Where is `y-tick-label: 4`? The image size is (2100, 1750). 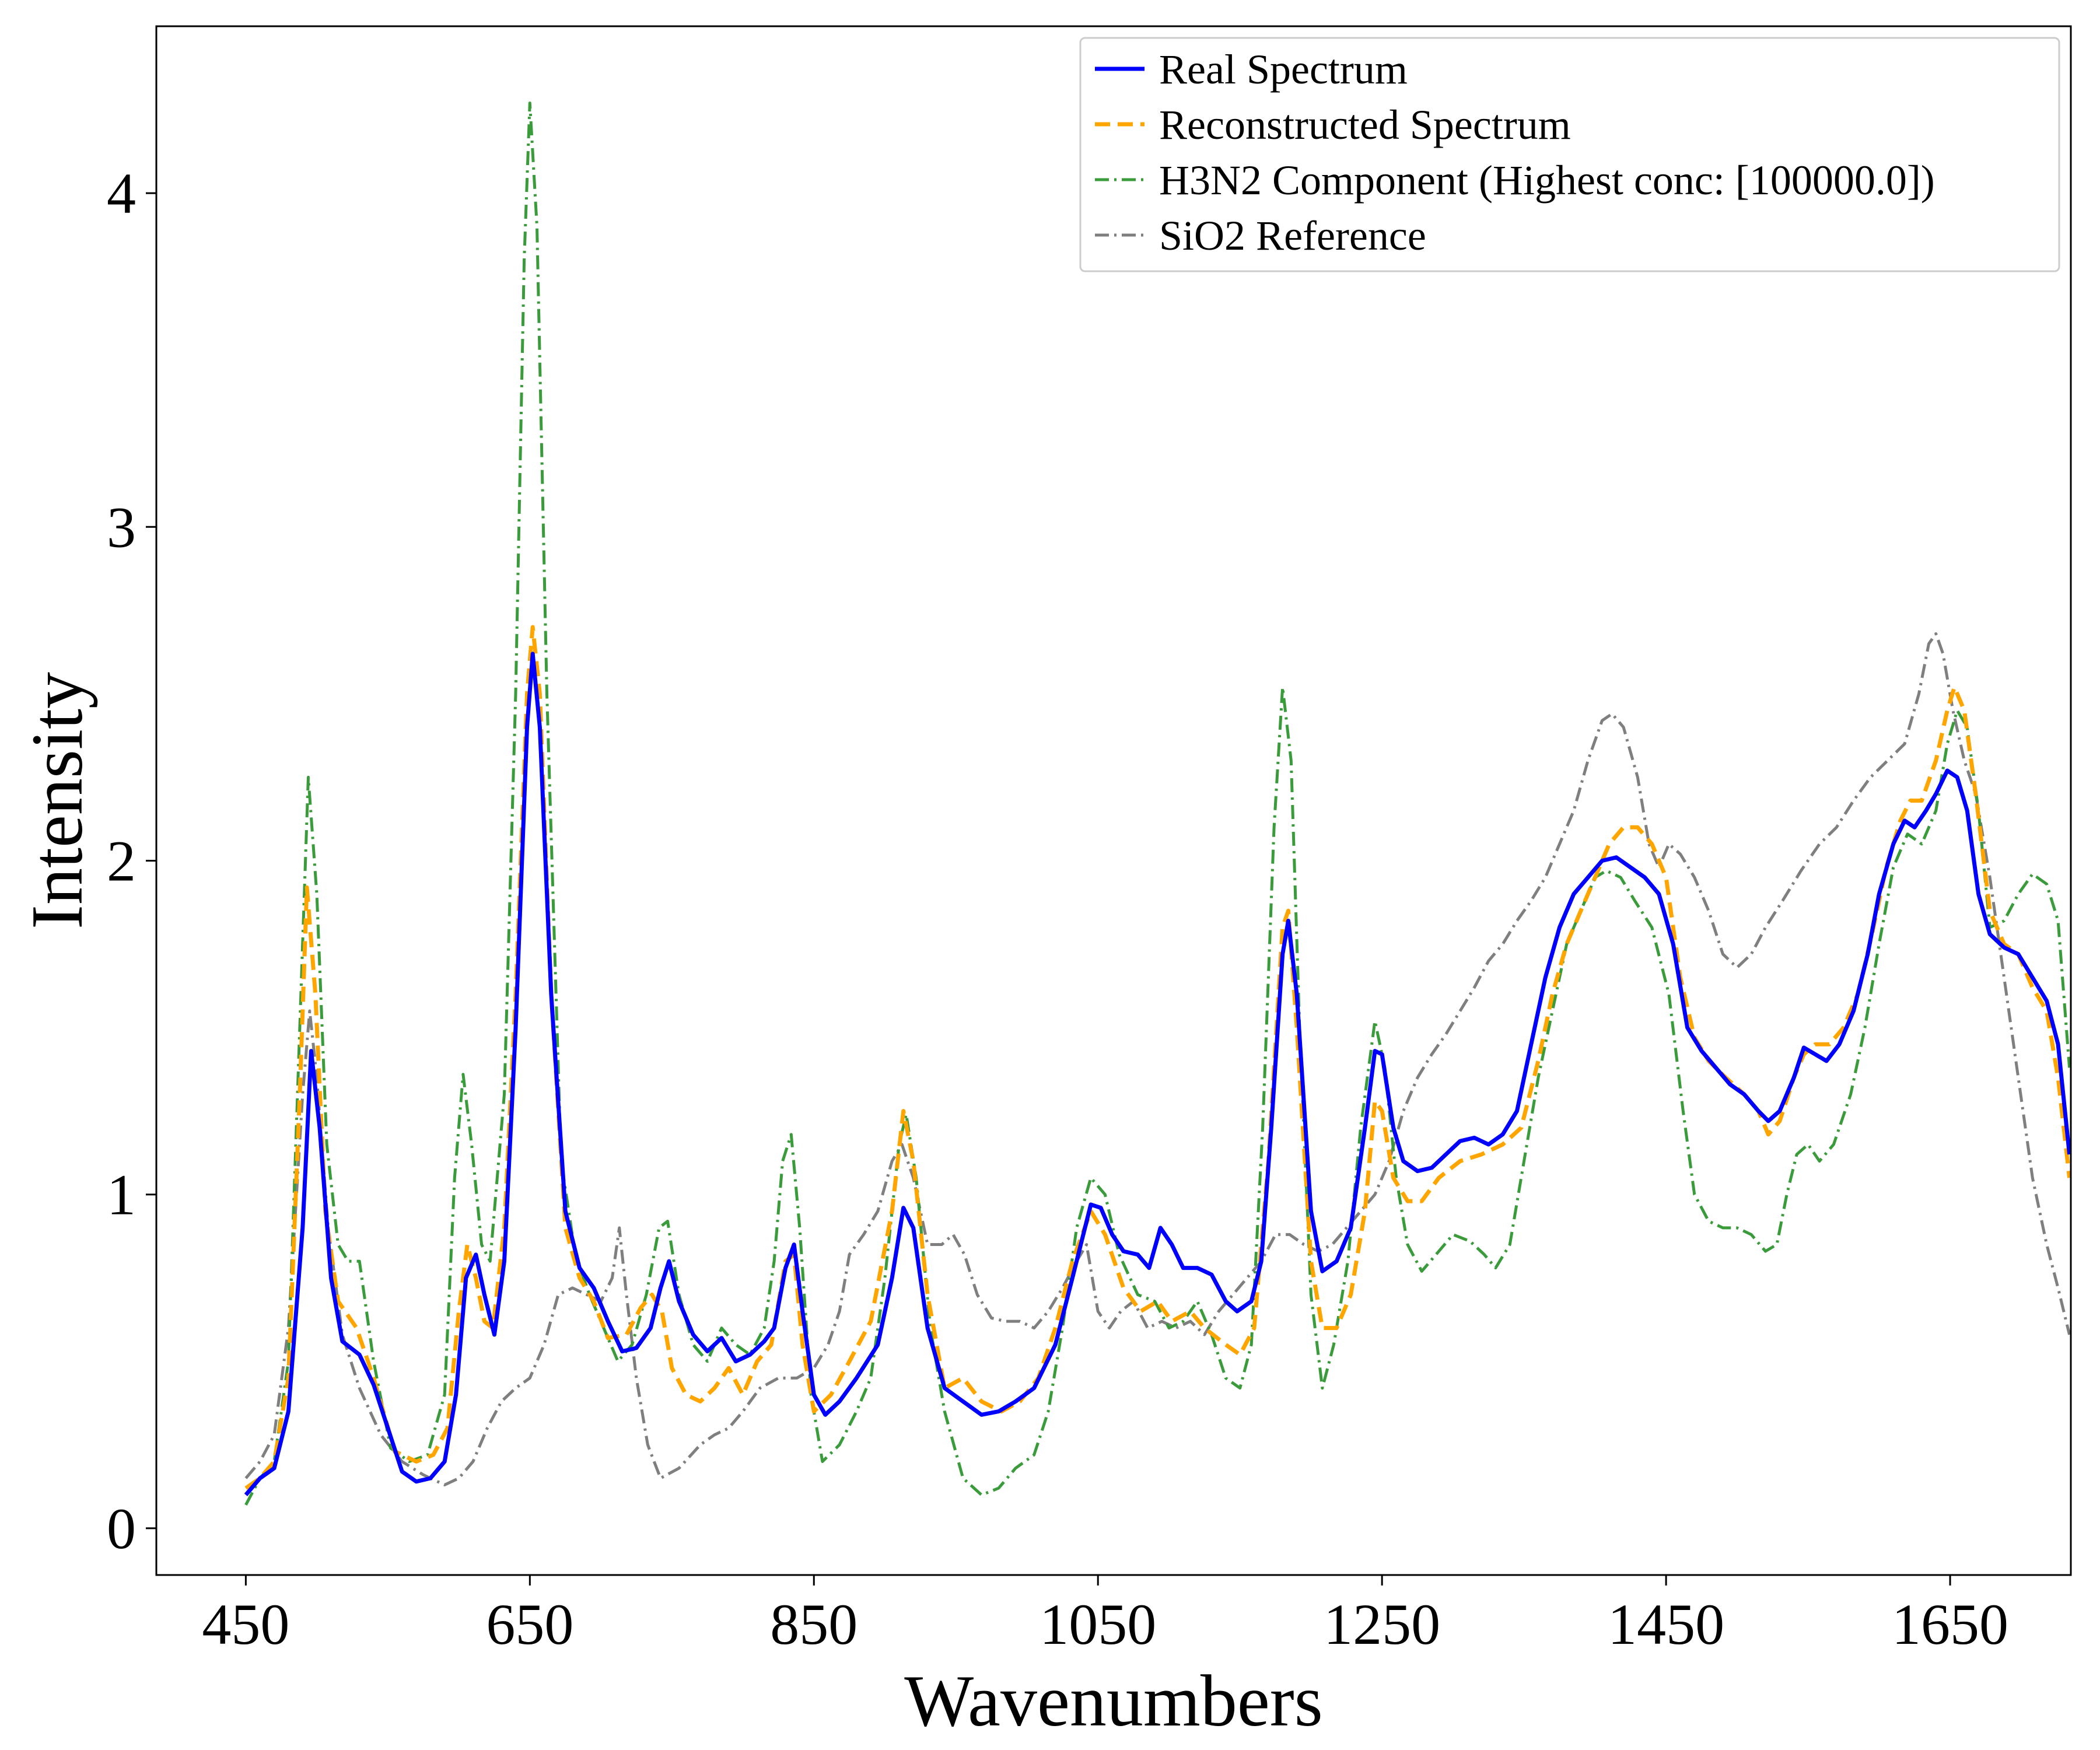 y-tick-label: 4 is located at coordinates (121, 194).